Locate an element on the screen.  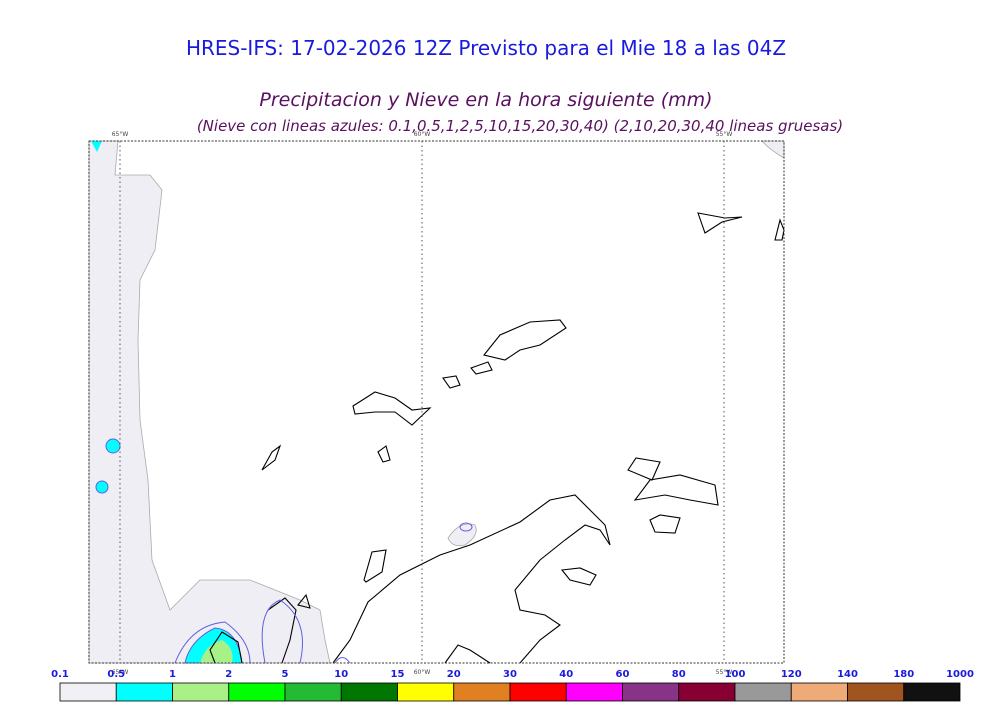
colorbar-label: 0.1 is located at coordinates (60, 674).